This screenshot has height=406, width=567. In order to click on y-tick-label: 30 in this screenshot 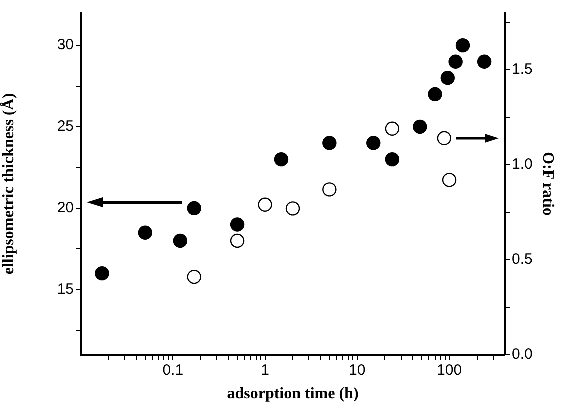, I will do `click(65, 45)`.